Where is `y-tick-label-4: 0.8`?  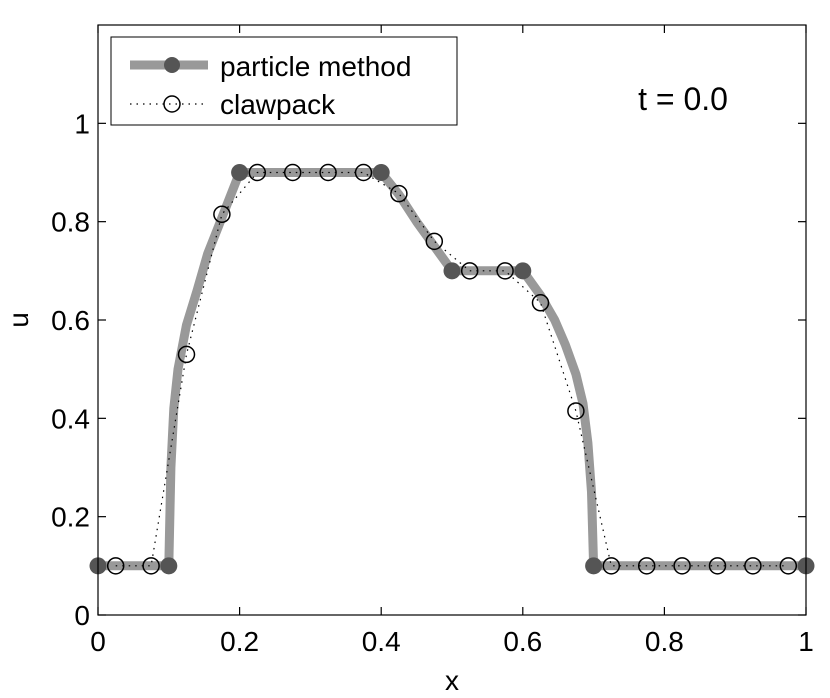
y-tick-label-4: 0.8 is located at coordinates (70, 222).